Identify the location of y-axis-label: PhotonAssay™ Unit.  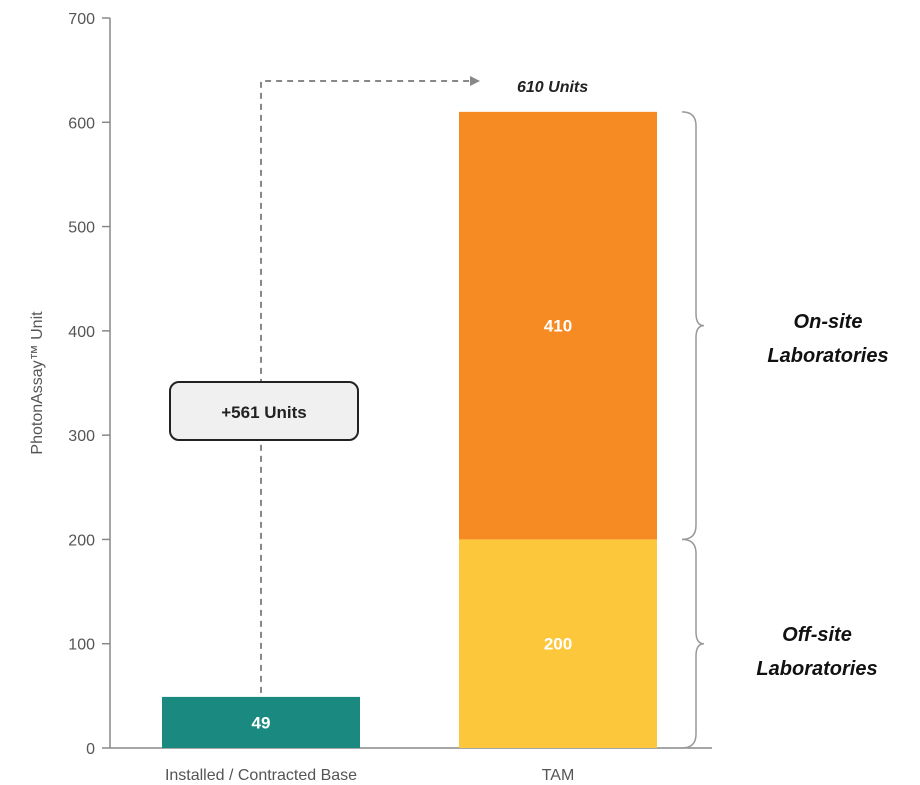
(37, 383).